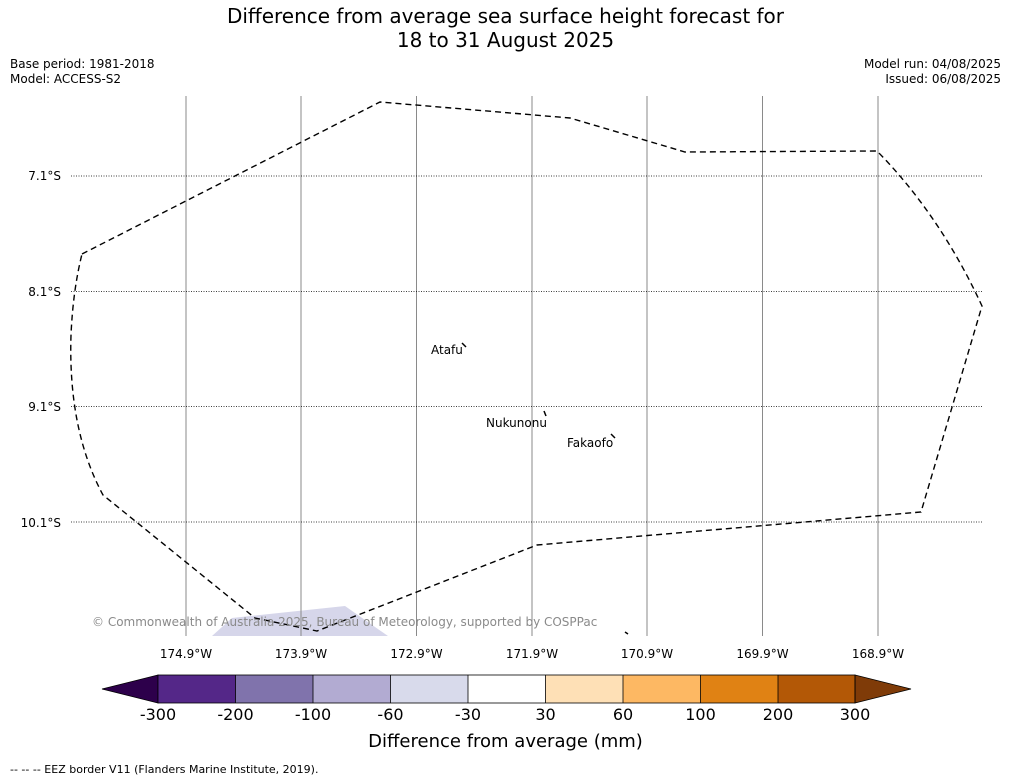 Image resolution: width=1011 pixels, height=781 pixels. What do you see at coordinates (647, 654) in the screenshot?
I see `lon-label: 170.9°W` at bounding box center [647, 654].